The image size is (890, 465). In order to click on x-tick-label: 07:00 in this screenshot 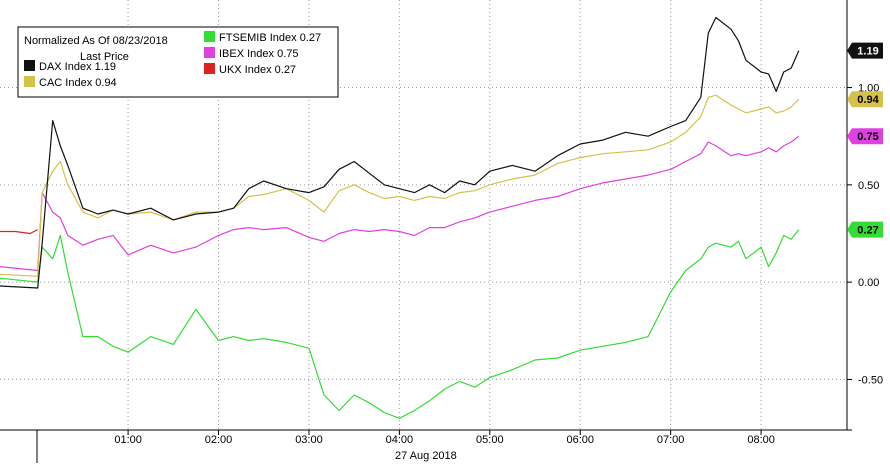, I will do `click(671, 440)`.